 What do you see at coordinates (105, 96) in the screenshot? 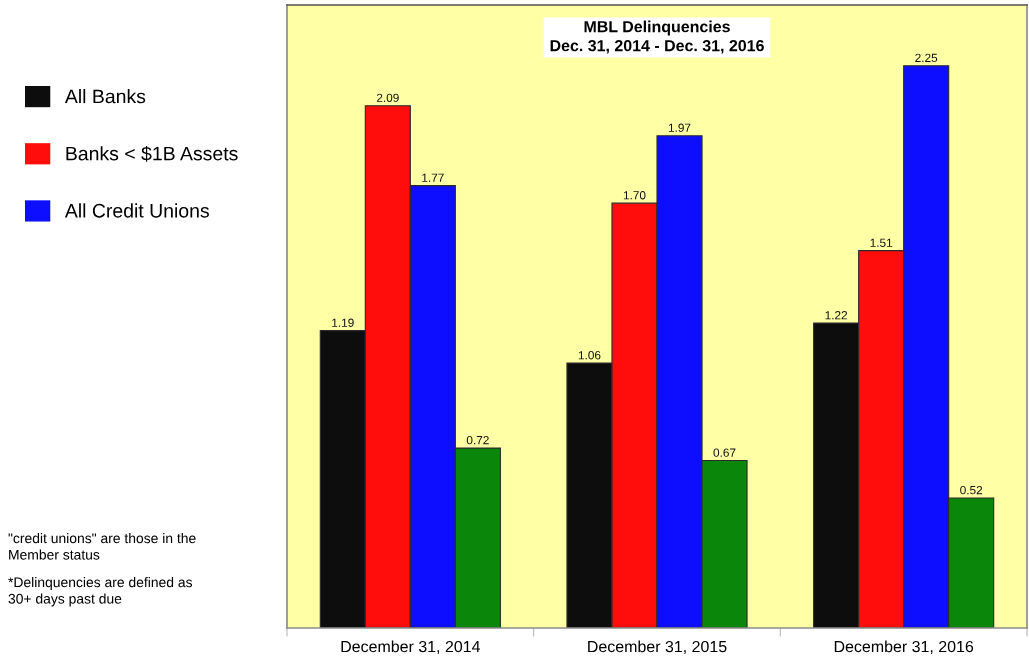
I see `legend-label: All Banks` at bounding box center [105, 96].